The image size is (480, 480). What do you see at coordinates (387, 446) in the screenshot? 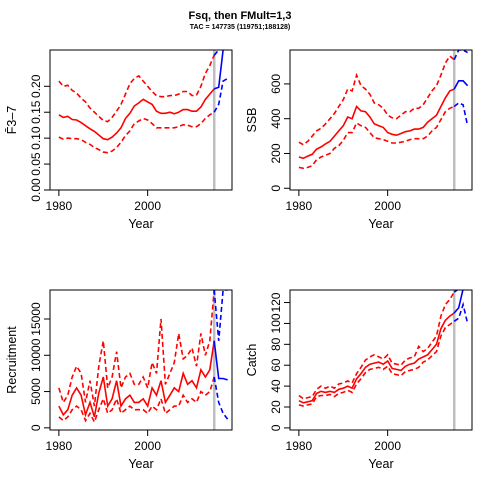
I see `catch-xtick-label: 2000` at bounding box center [387, 446].